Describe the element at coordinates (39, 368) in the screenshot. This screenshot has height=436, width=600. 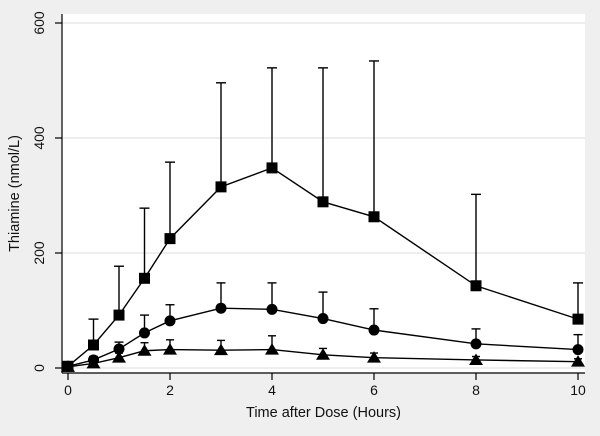
I see `y-tick-label-0: 0` at that location.